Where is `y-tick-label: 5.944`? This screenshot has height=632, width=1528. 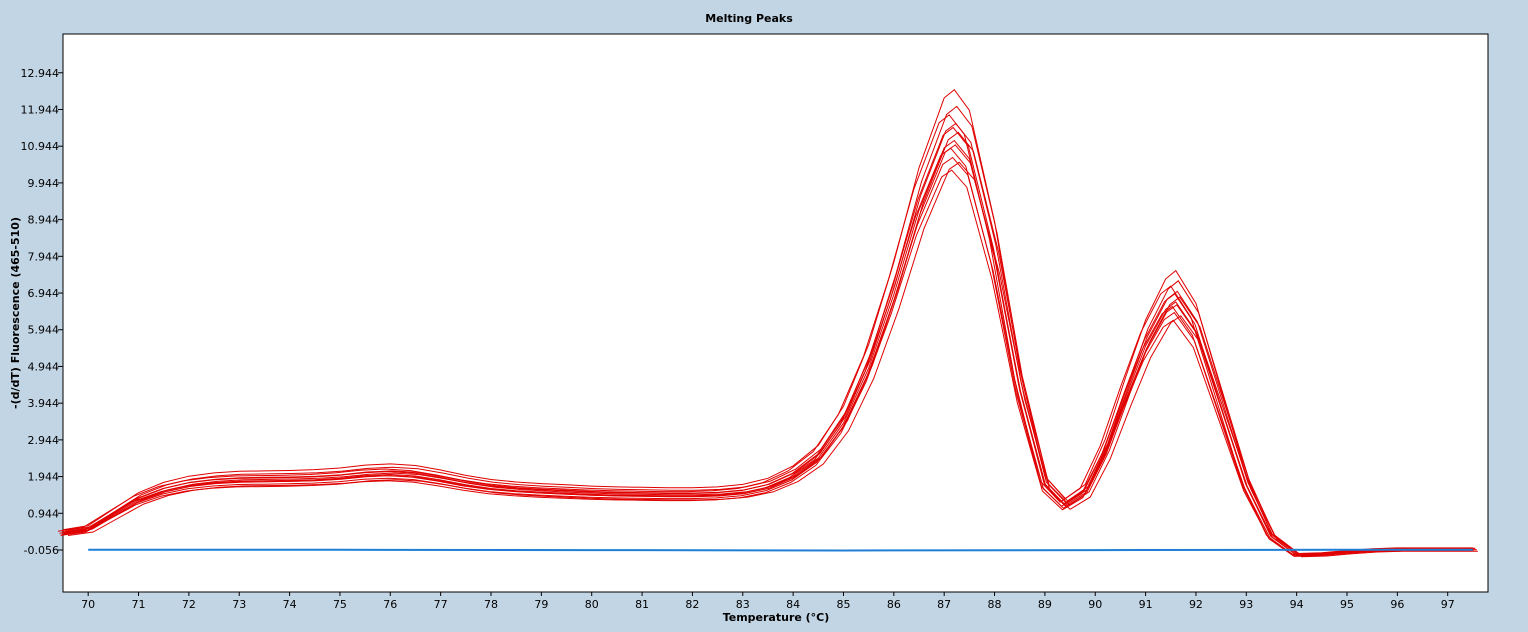 y-tick-label: 5.944 is located at coordinates (44, 330).